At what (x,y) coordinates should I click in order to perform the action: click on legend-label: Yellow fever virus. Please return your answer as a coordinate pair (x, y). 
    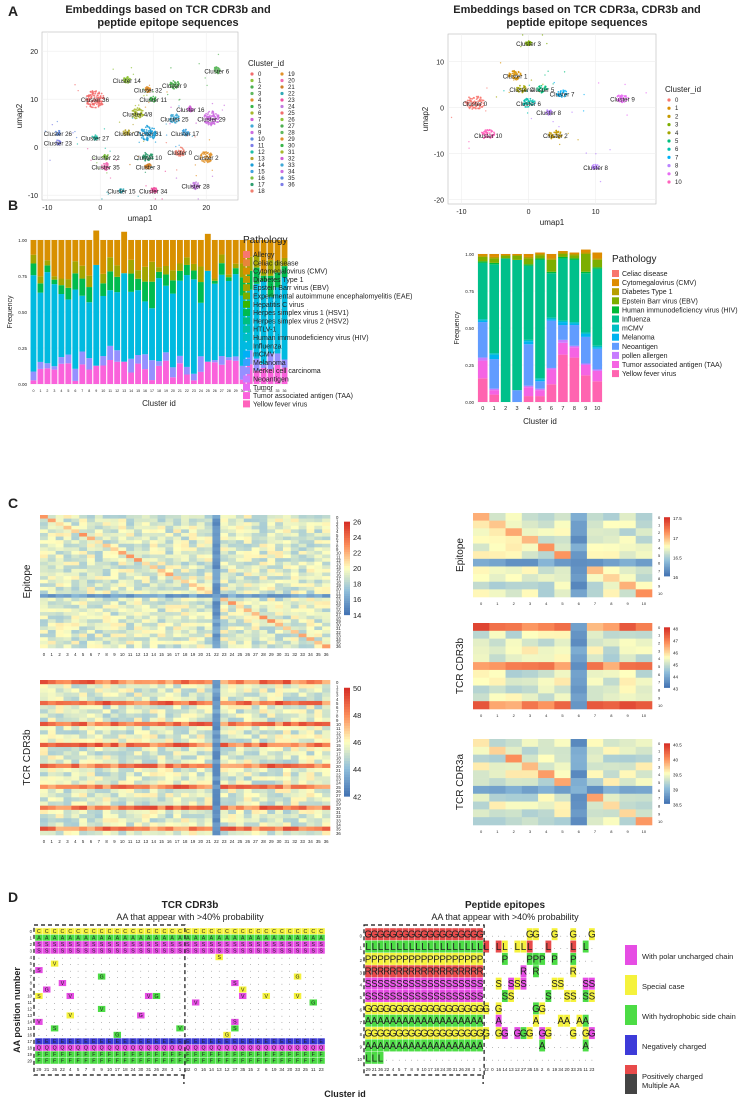
    Looking at the image, I should click on (280, 404).